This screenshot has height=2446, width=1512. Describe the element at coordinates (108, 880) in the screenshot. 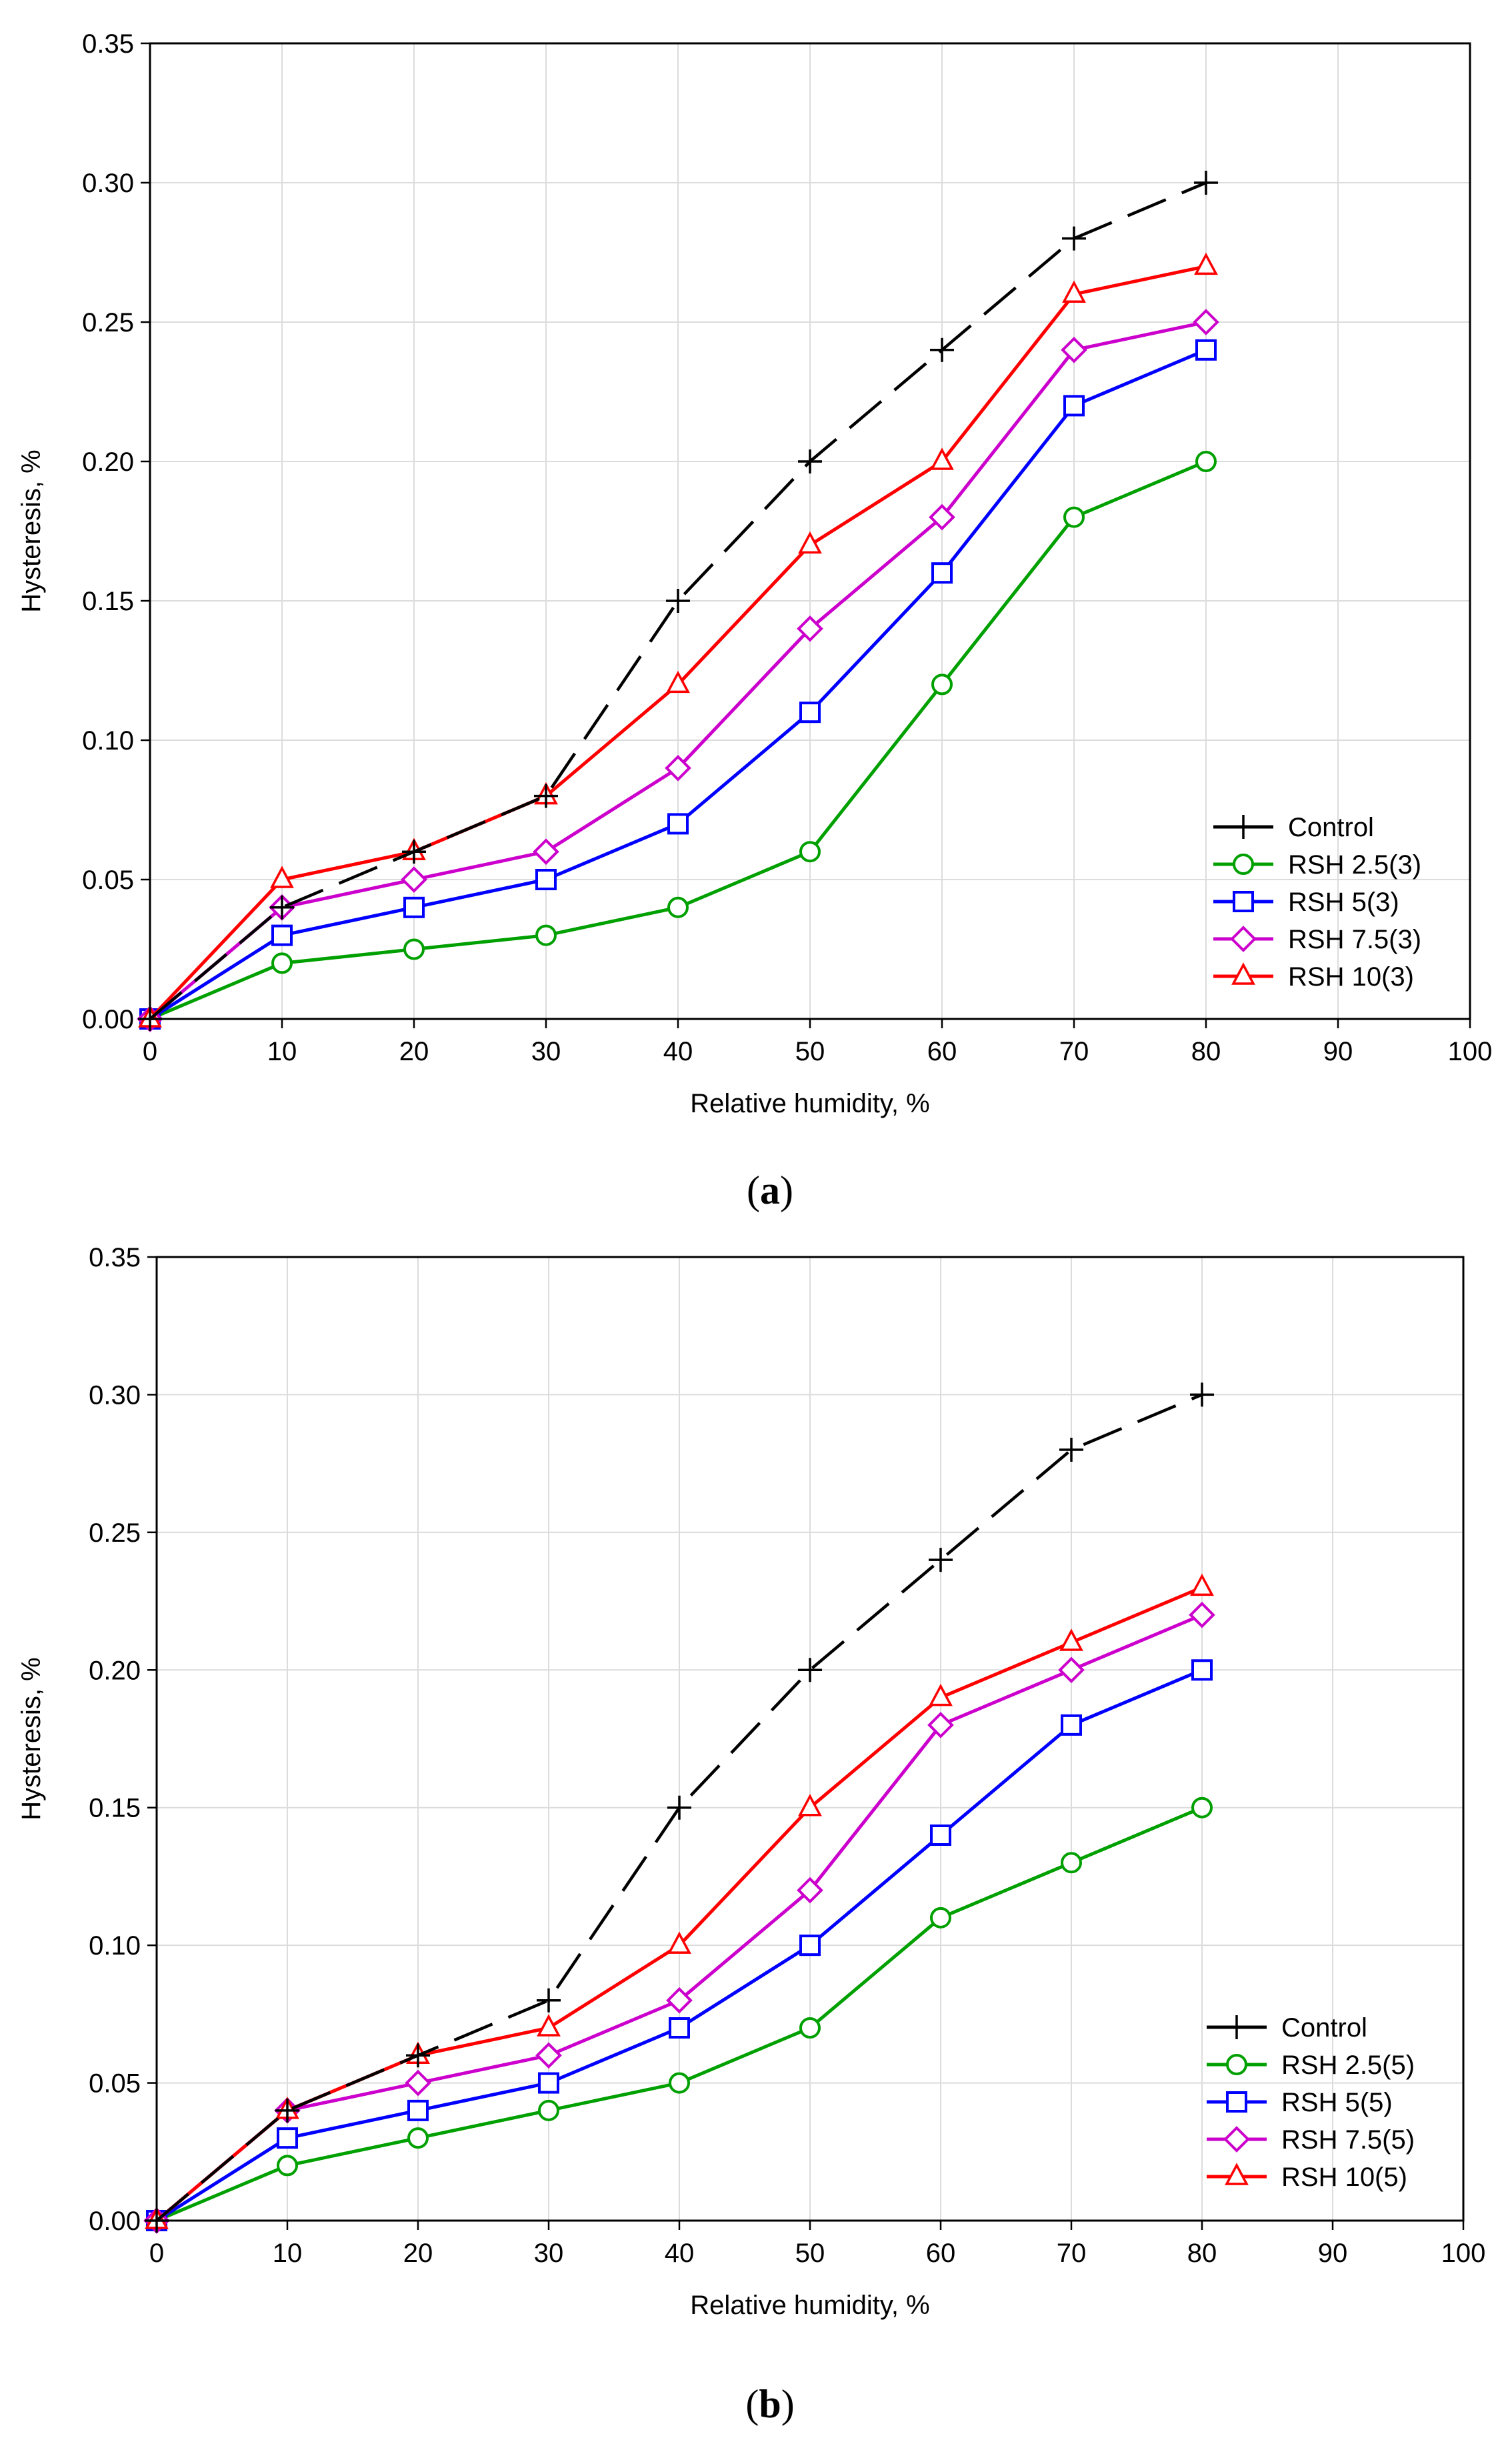

I see `y-tick-label: 0.05` at that location.